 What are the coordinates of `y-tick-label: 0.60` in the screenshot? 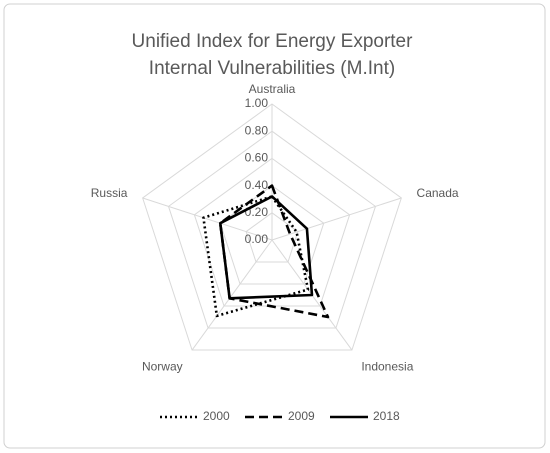 It's located at (257, 158).